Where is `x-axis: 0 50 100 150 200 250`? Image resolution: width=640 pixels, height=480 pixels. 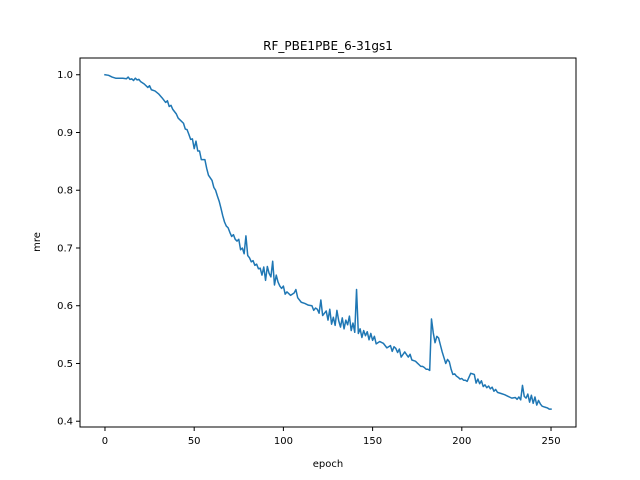
x-axis: 0 50 100 150 200 250 is located at coordinates (331, 437).